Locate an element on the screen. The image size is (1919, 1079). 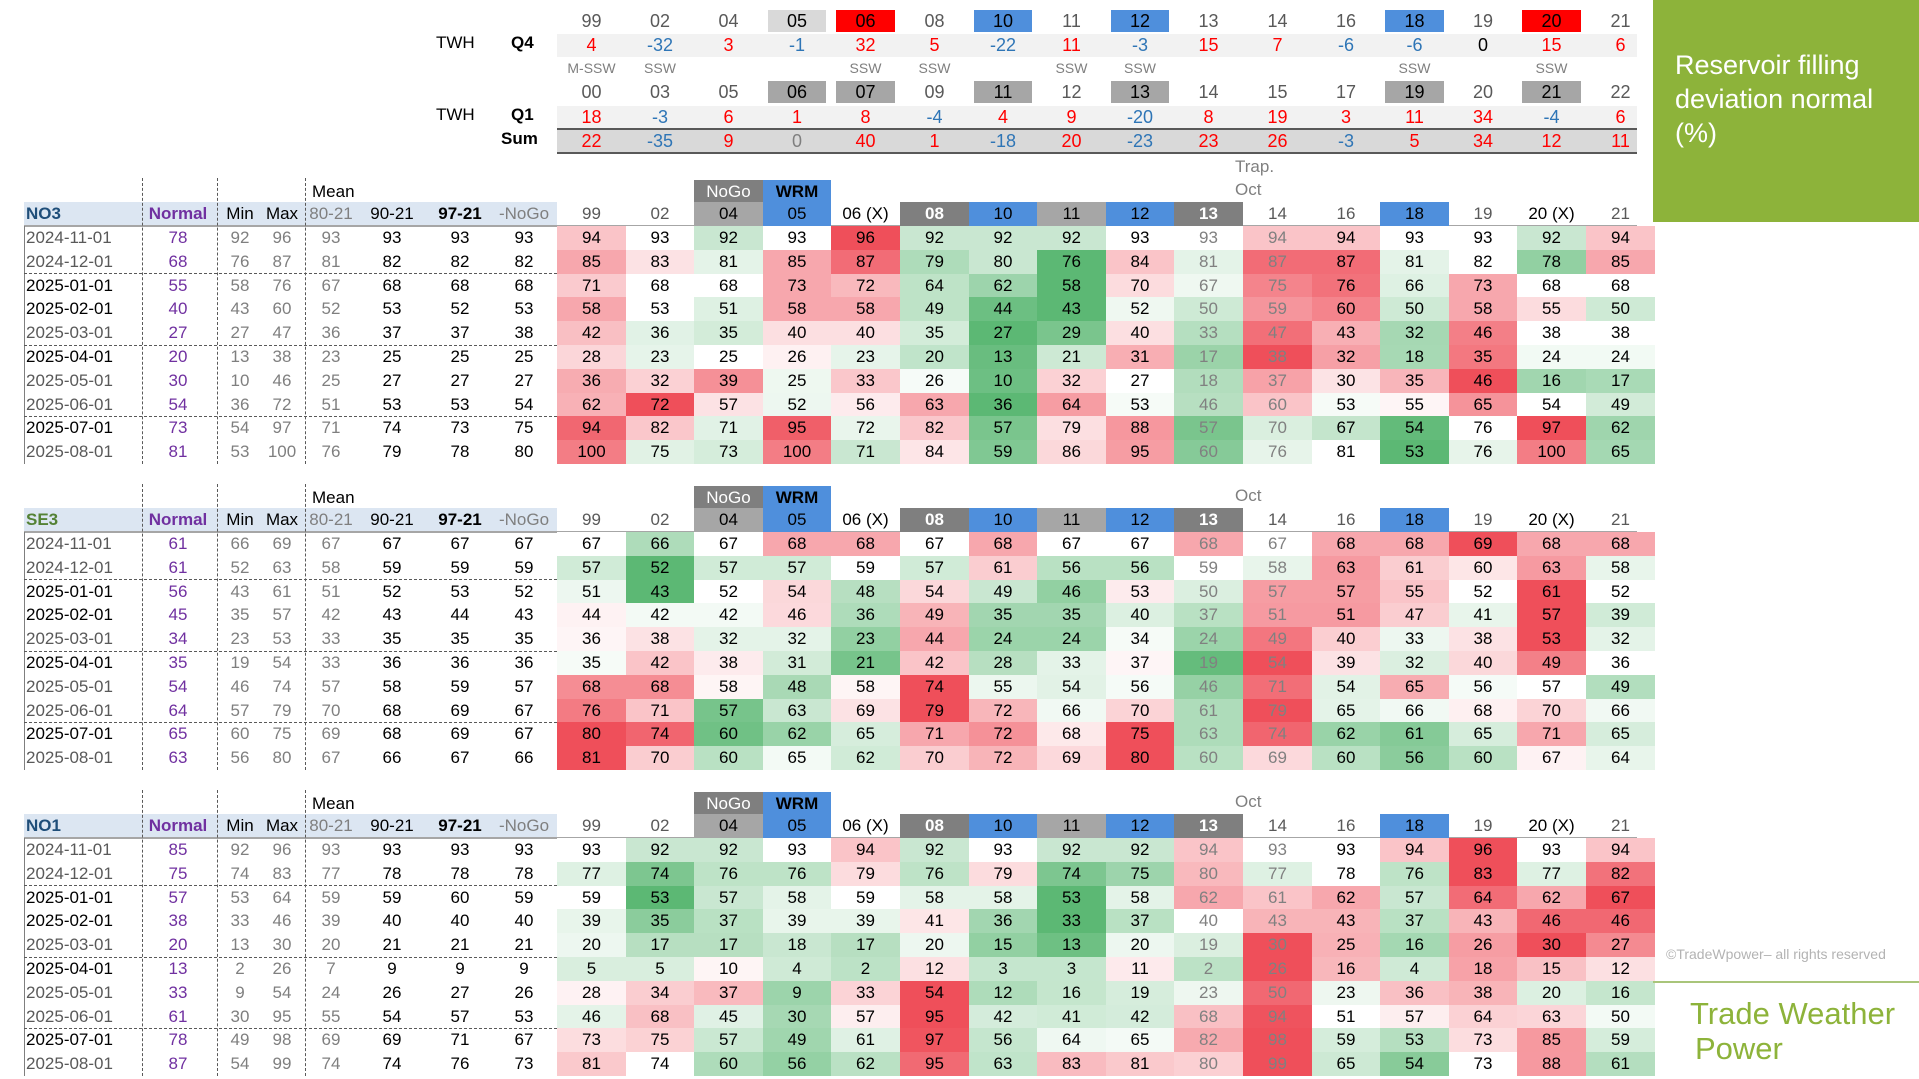
heat-cell: 11 is located at coordinates (1140, 969).